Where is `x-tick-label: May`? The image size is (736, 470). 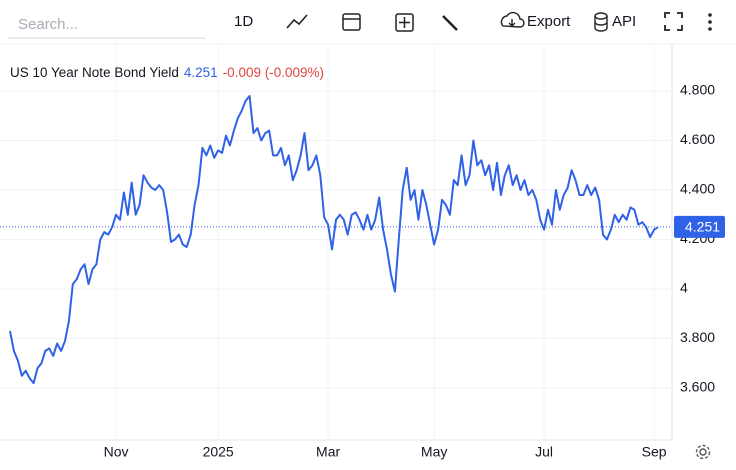 x-tick-label: May is located at coordinates (434, 452).